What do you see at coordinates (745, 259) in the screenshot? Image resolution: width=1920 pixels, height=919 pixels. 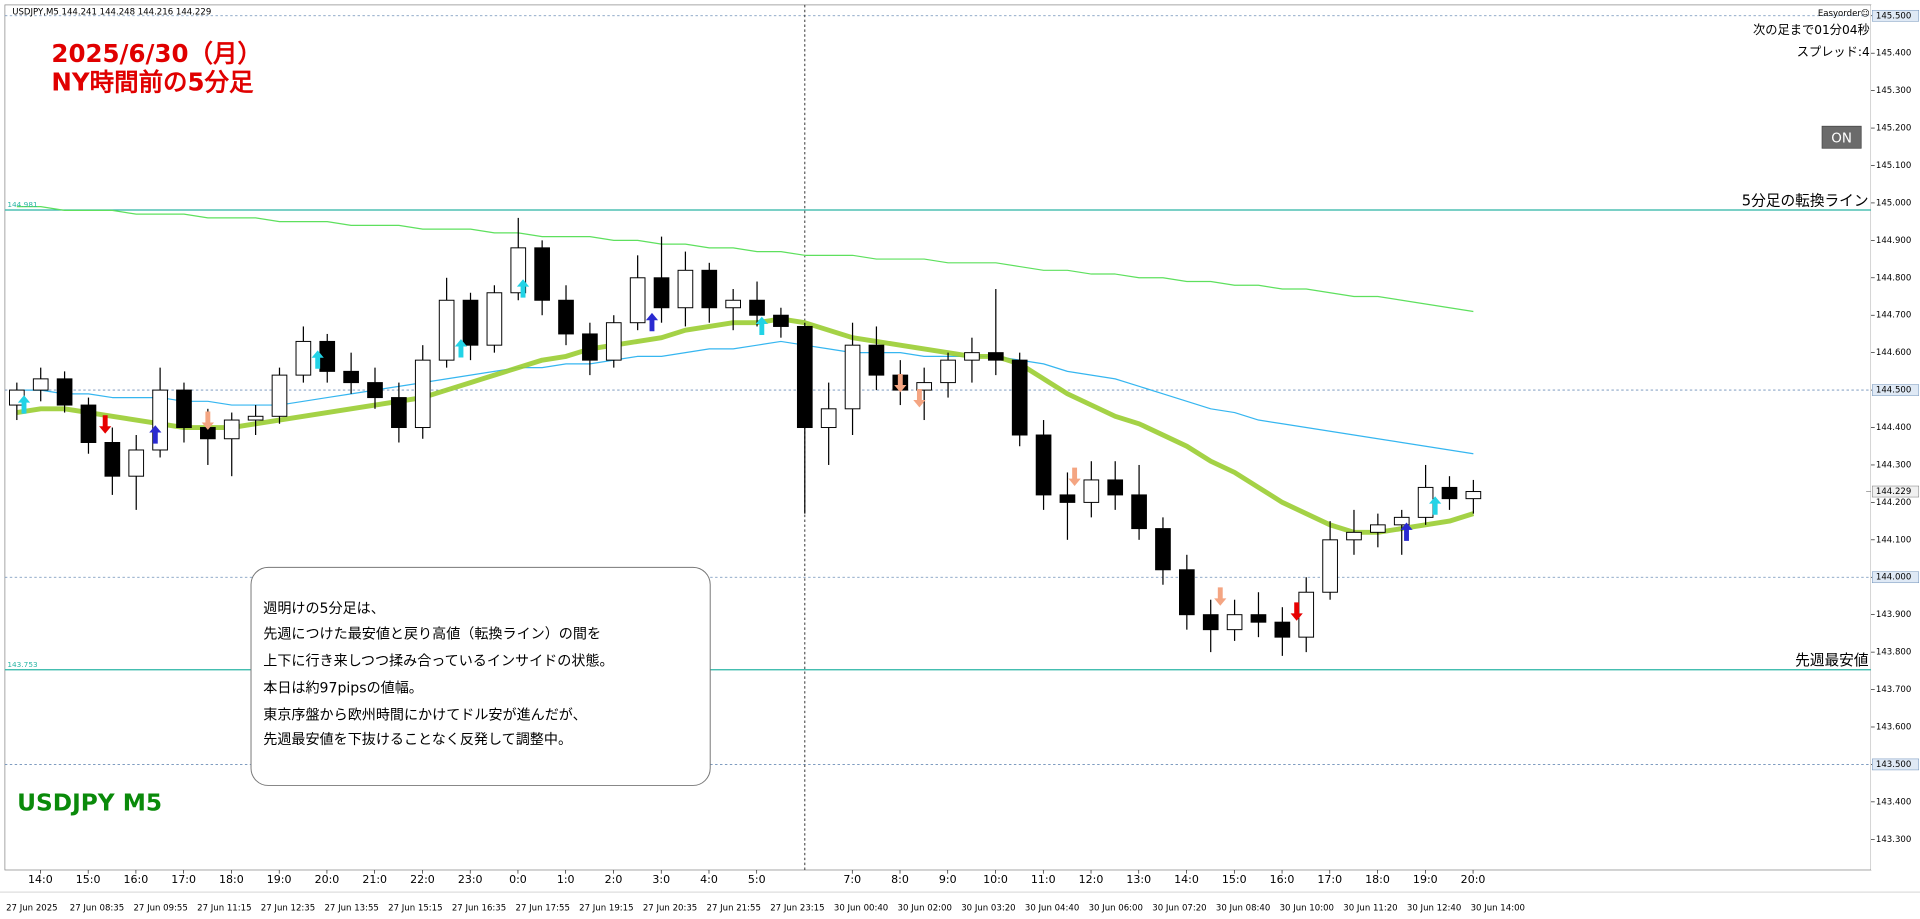 I see `moving-average` at bounding box center [745, 259].